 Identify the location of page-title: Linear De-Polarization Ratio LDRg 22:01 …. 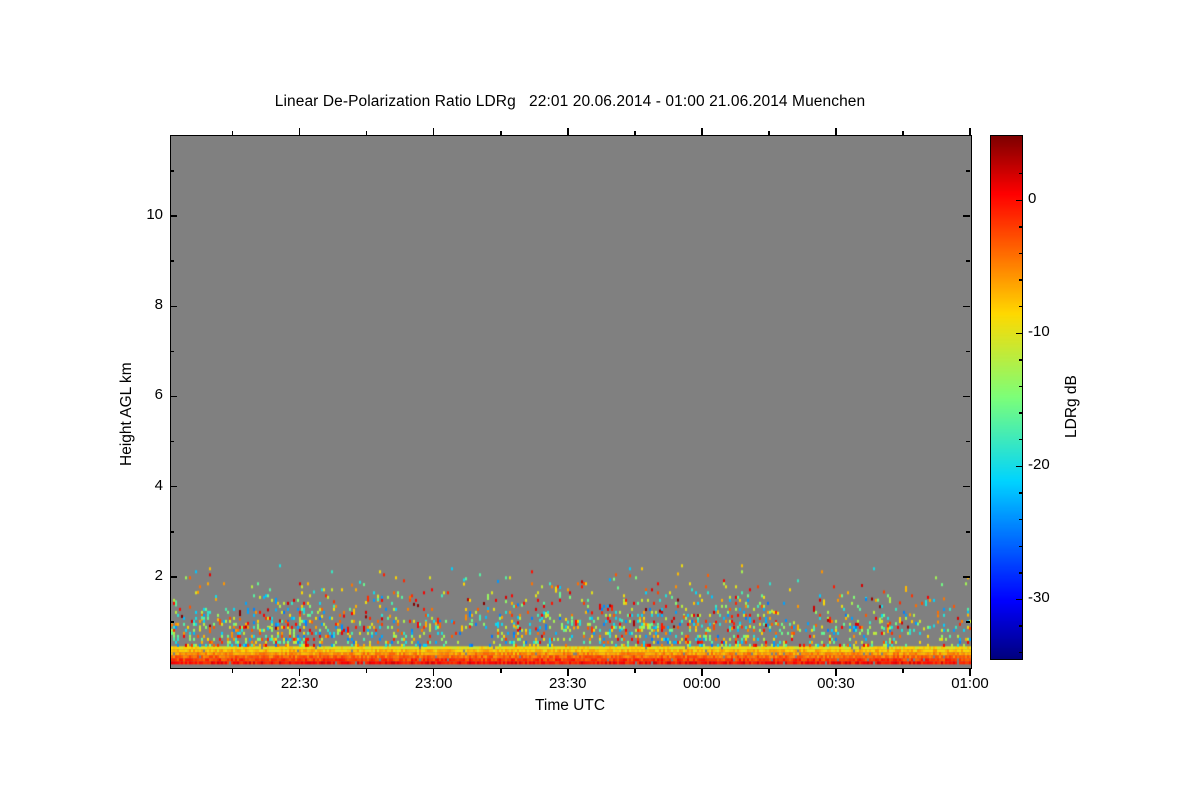
(570, 101).